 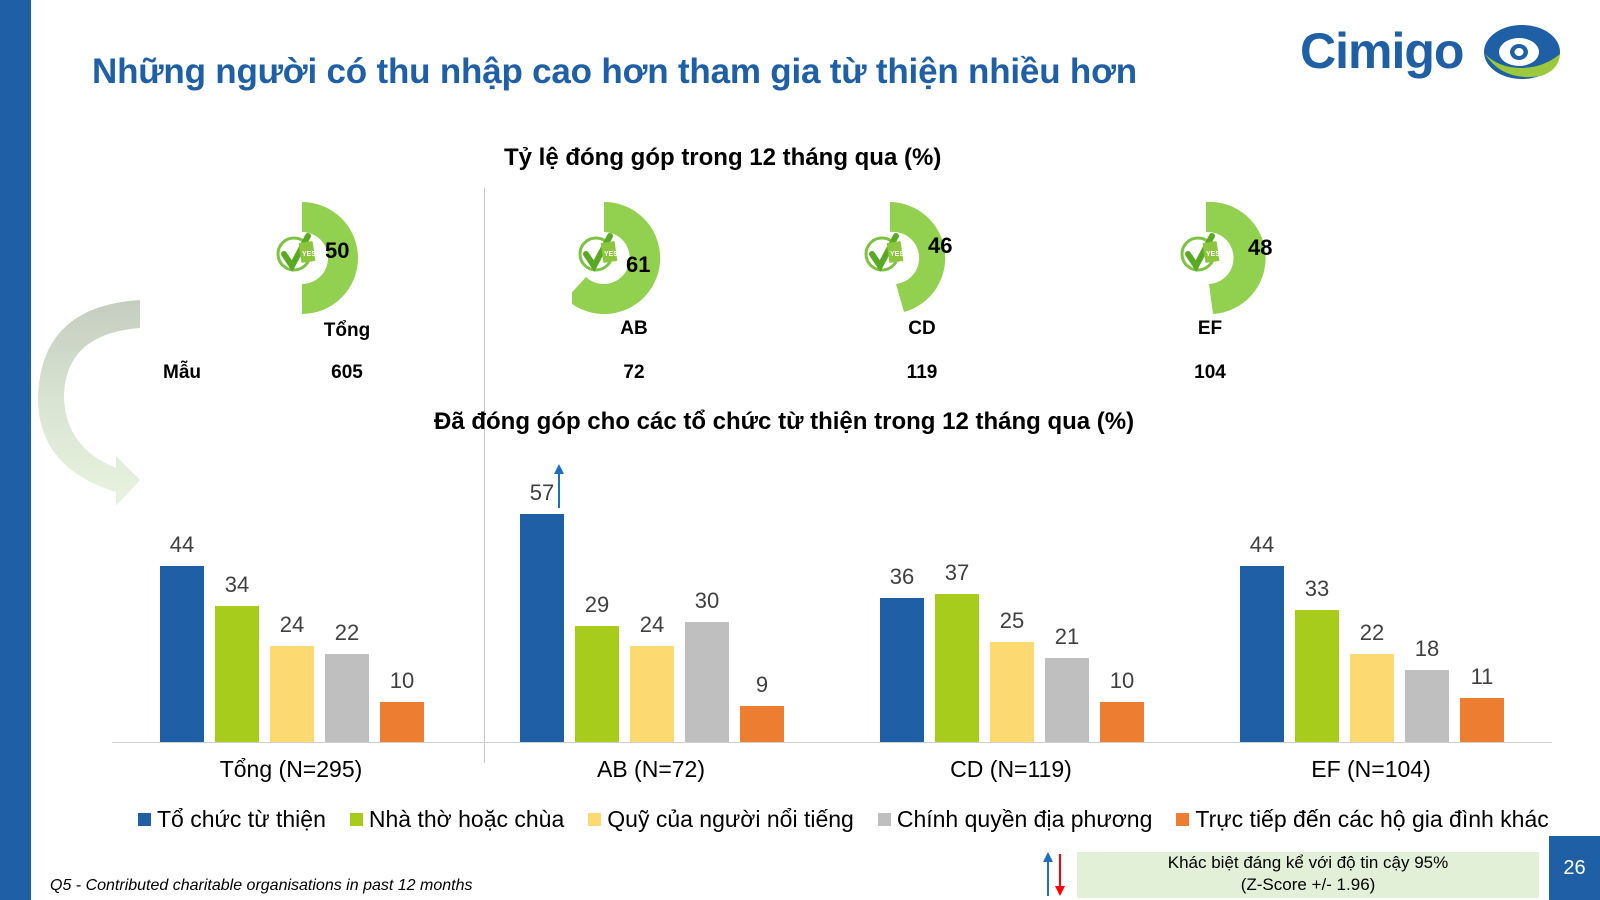 What do you see at coordinates (337, 250) in the screenshot?
I see `donut-value: 50` at bounding box center [337, 250].